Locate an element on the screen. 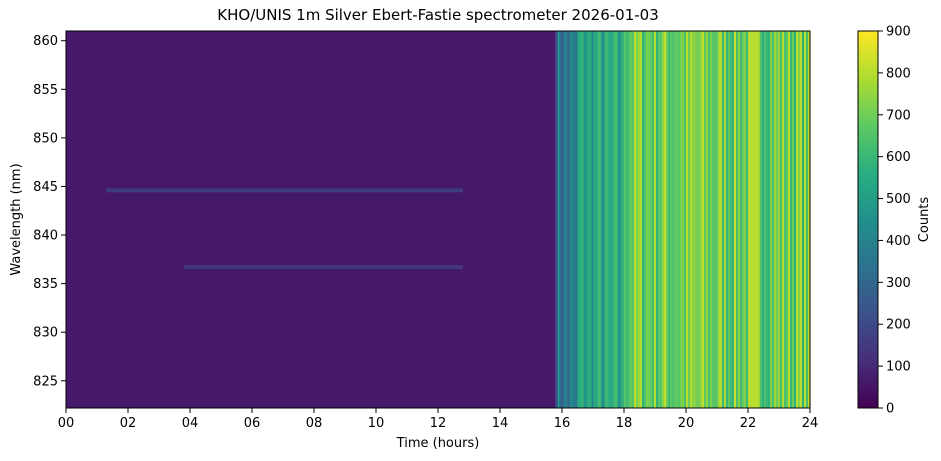 This screenshot has width=941, height=461. colorbar-label: Counts is located at coordinates (924, 220).